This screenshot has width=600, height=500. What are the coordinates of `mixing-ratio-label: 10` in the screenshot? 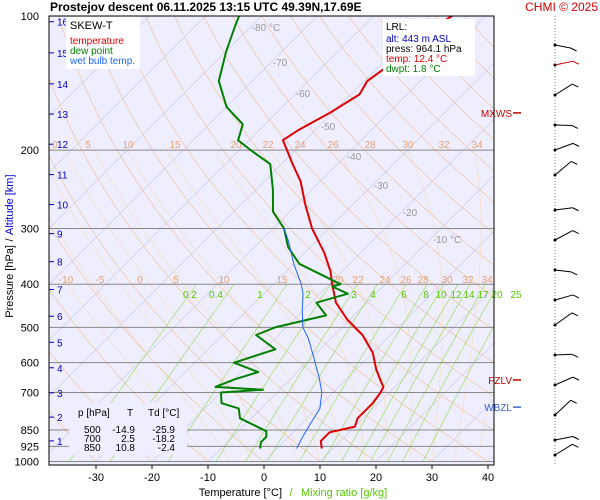 It's located at (441, 295).